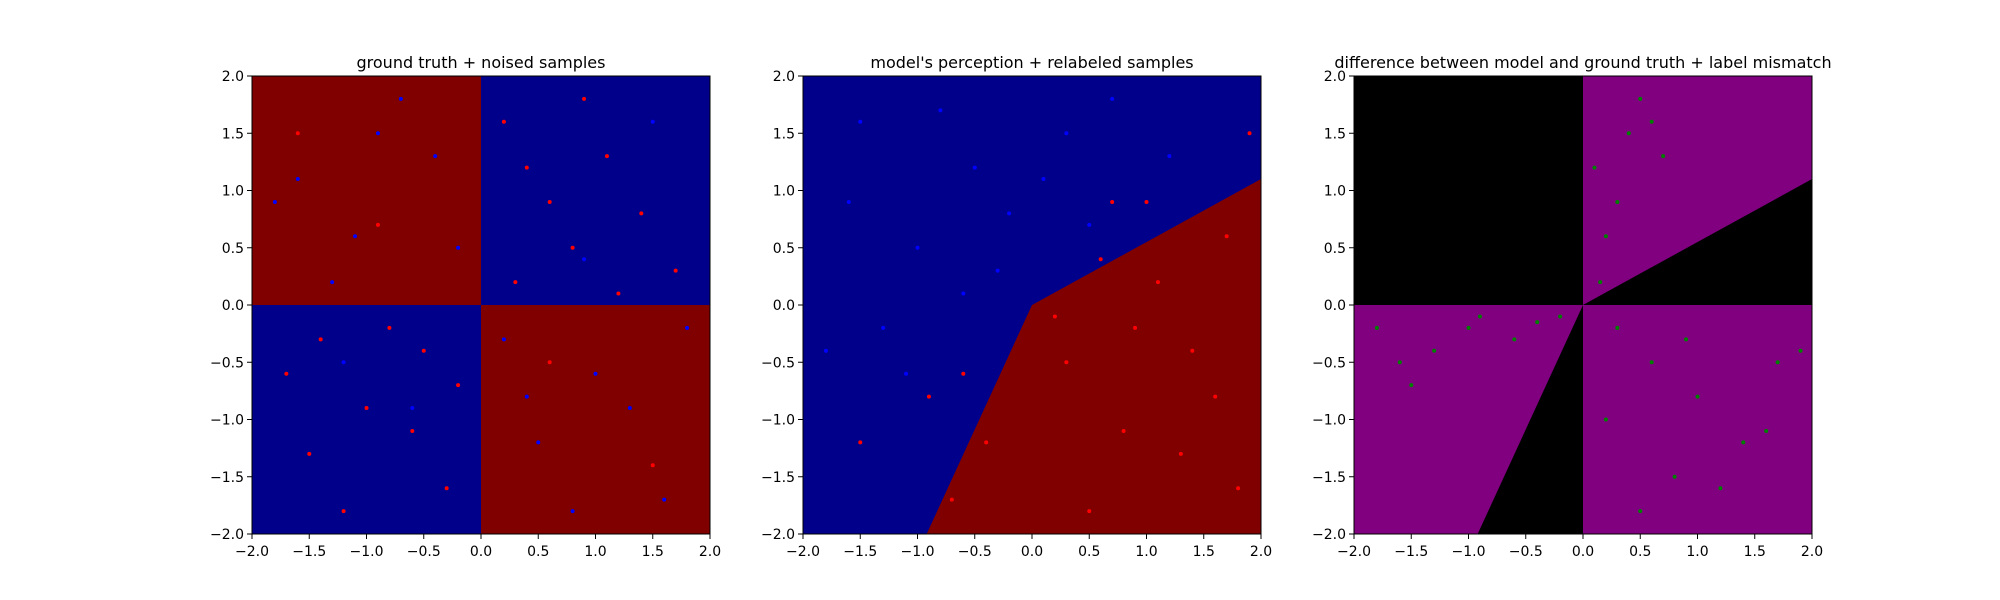  What do you see at coordinates (366, 190) in the screenshot?
I see `region-red-top-left` at bounding box center [366, 190].